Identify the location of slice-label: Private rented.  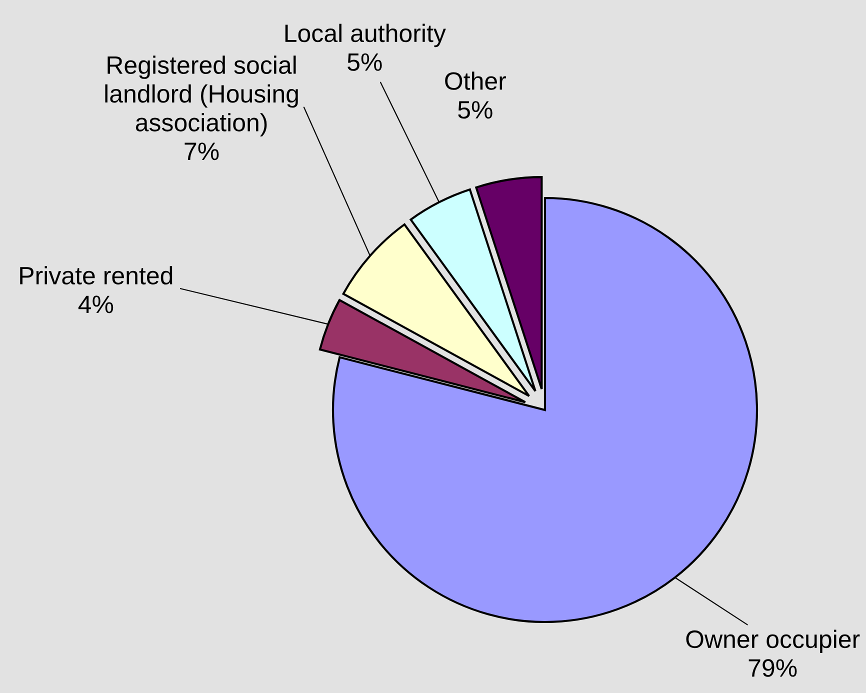
(96, 275).